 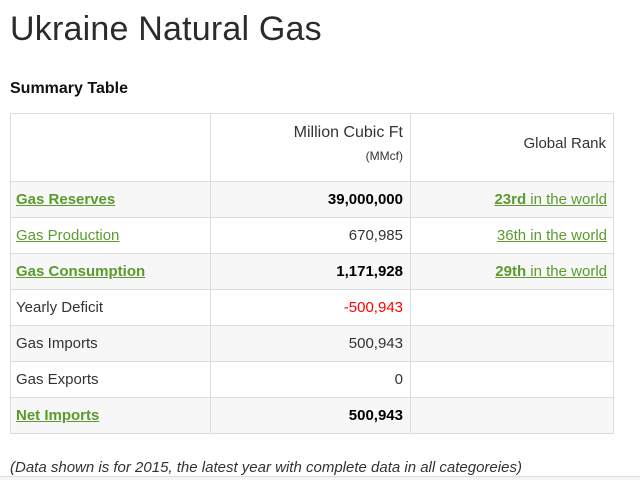 I want to click on header-blank, so click(x=110, y=147).